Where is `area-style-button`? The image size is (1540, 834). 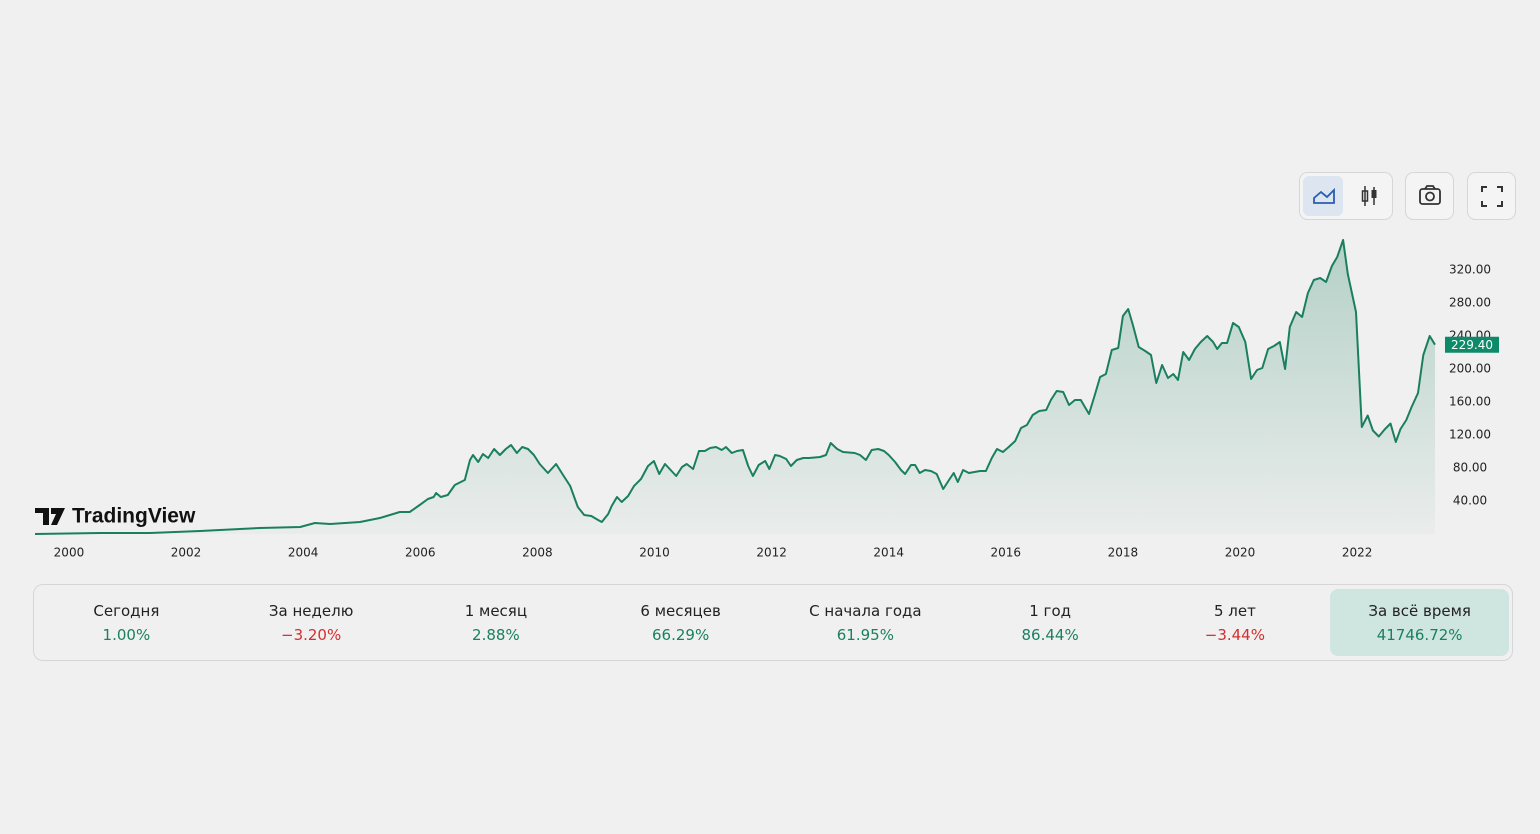 area-style-button is located at coordinates (1323, 196).